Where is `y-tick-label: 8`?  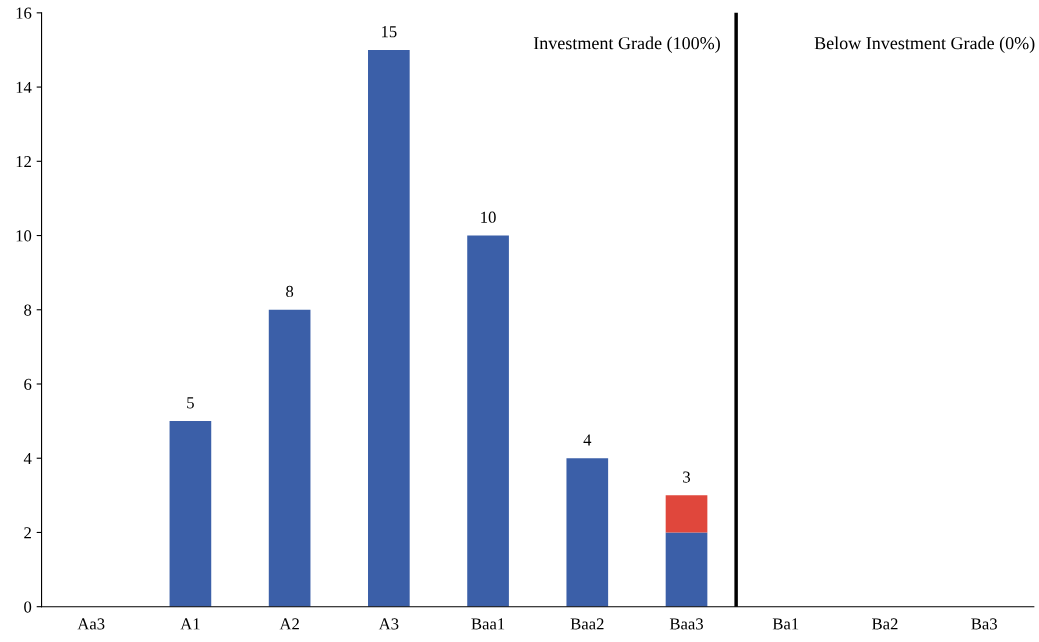
y-tick-label: 8 is located at coordinates (28, 310).